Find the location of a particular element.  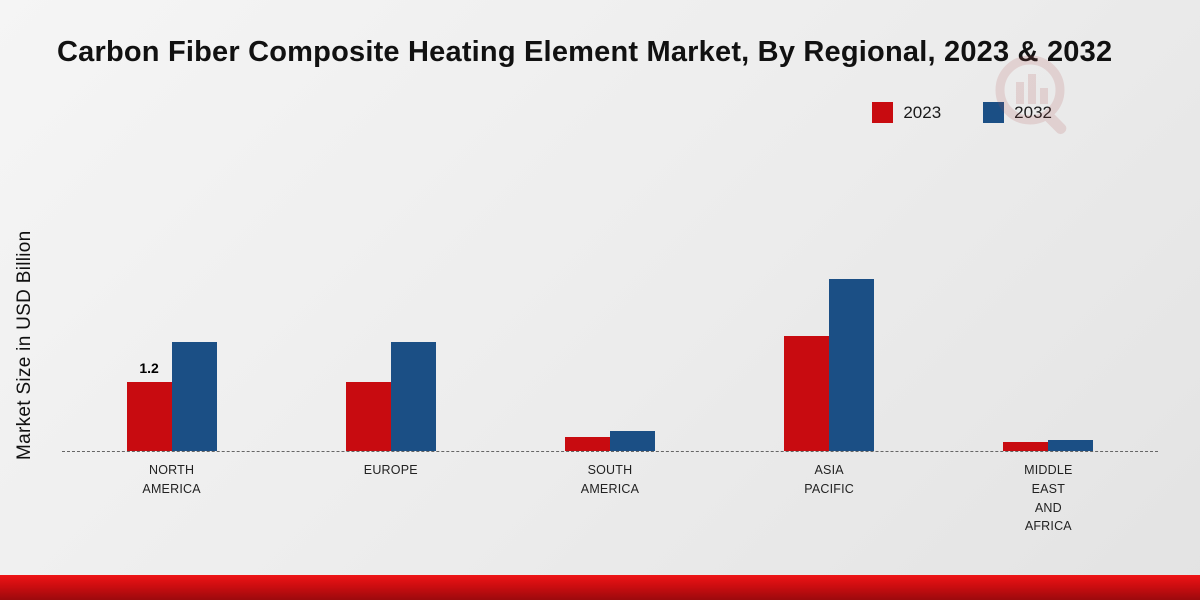

legend-swatch-2032 is located at coordinates (994, 112).